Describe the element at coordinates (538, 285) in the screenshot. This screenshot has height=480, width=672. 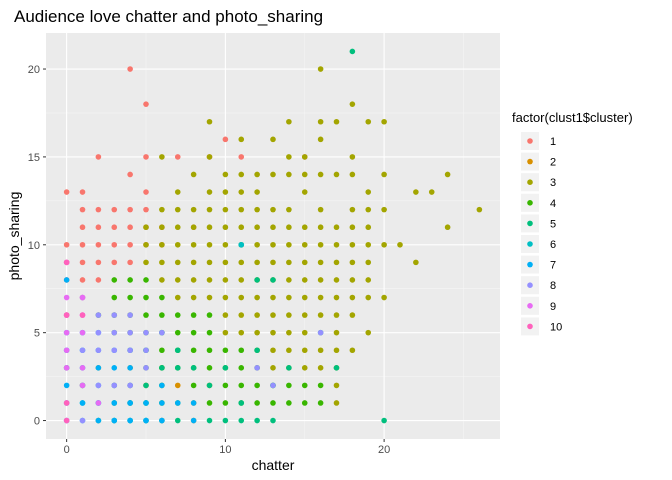
I see `legend-item: 8` at that location.